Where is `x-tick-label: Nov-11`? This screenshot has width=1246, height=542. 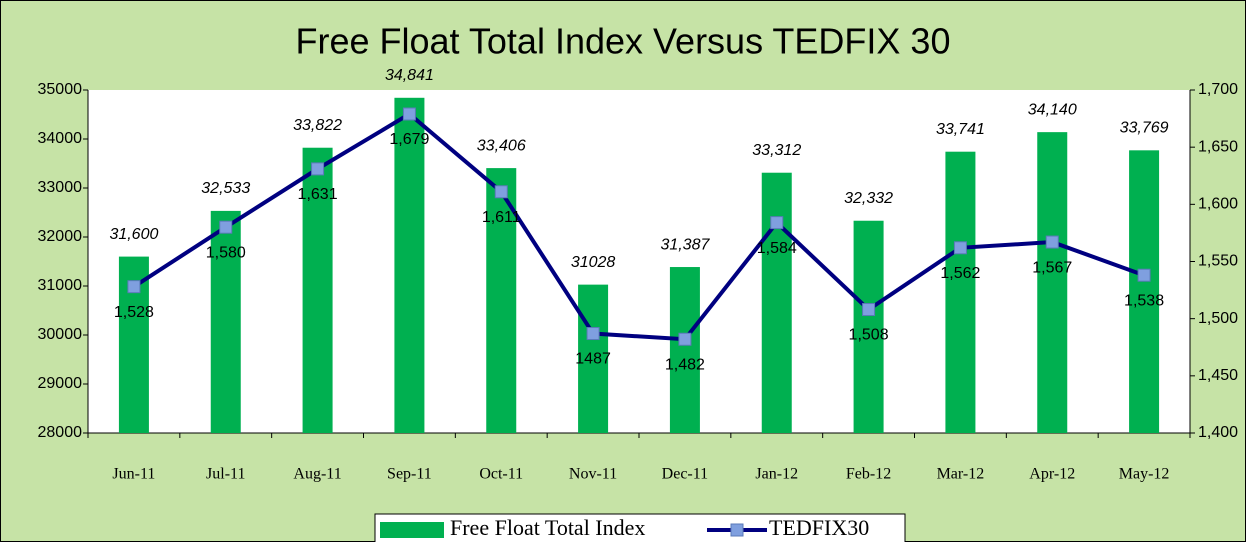 x-tick-label: Nov-11 is located at coordinates (593, 474).